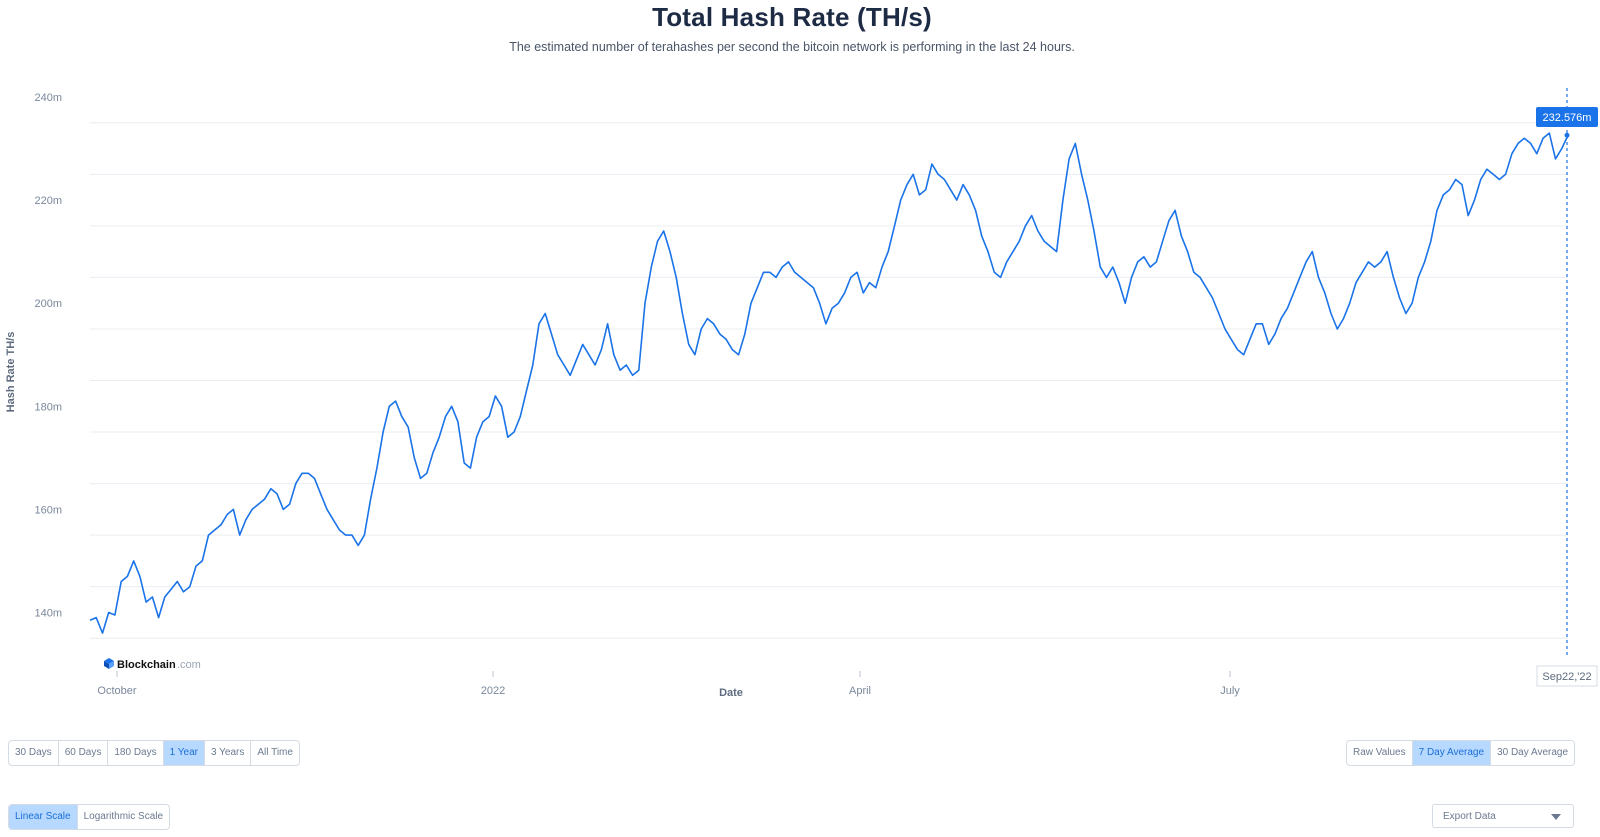 The height and width of the screenshot is (837, 1600). Describe the element at coordinates (11, 372) in the screenshot. I see `y-axis-label: Hash Rate TH/s` at that location.